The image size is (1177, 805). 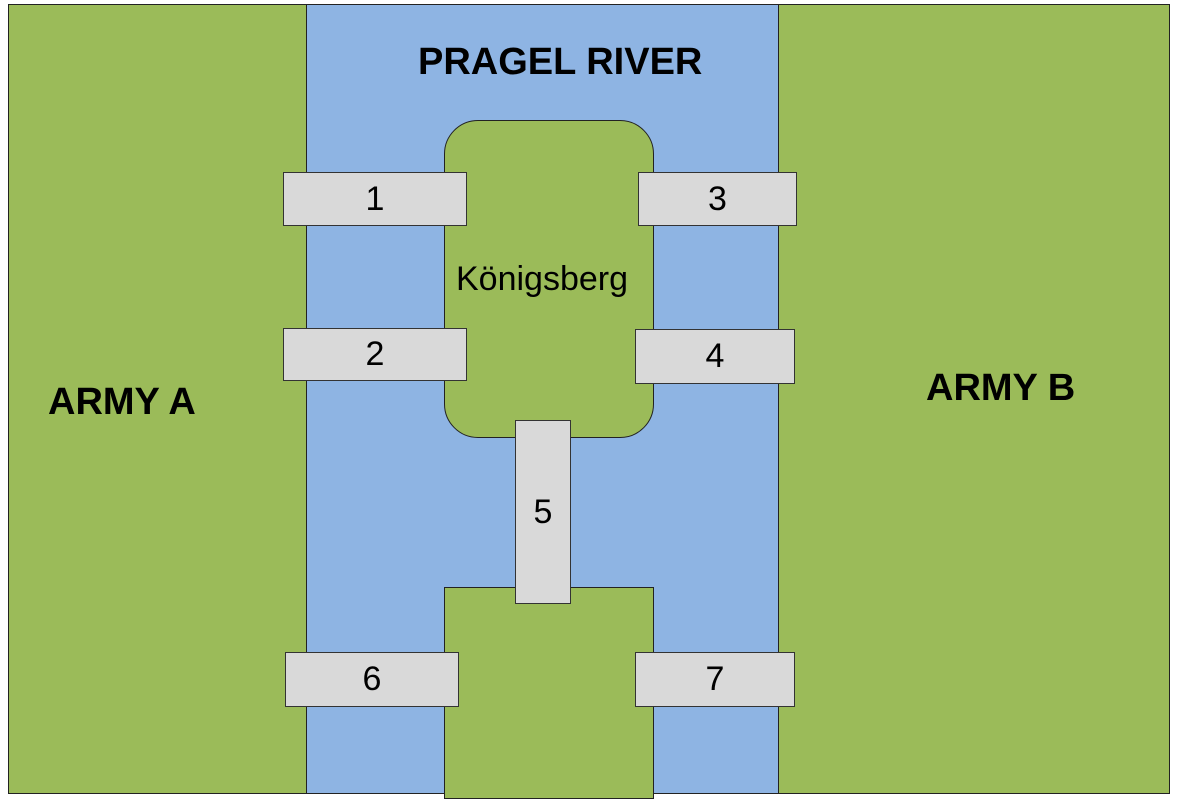 What do you see at coordinates (715, 679) in the screenshot?
I see `bridge-7: 7` at bounding box center [715, 679].